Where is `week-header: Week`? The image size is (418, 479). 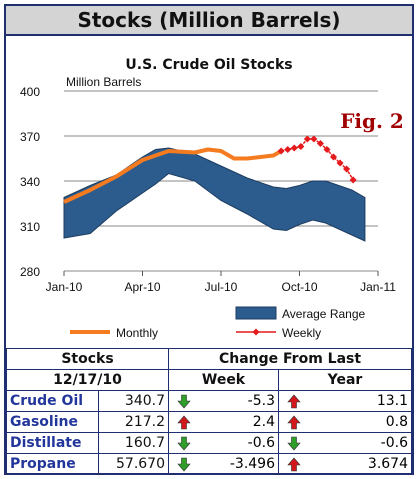
week-header: Week is located at coordinates (223, 380).